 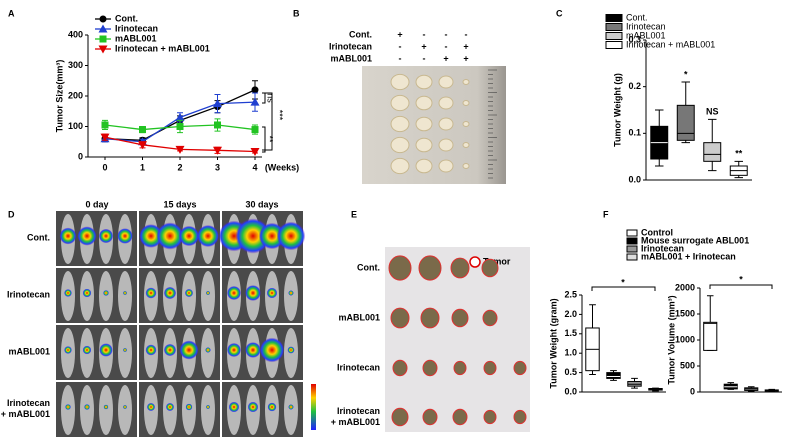 What do you see at coordinates (623, 282) in the screenshot?
I see `annotation: *` at bounding box center [623, 282].